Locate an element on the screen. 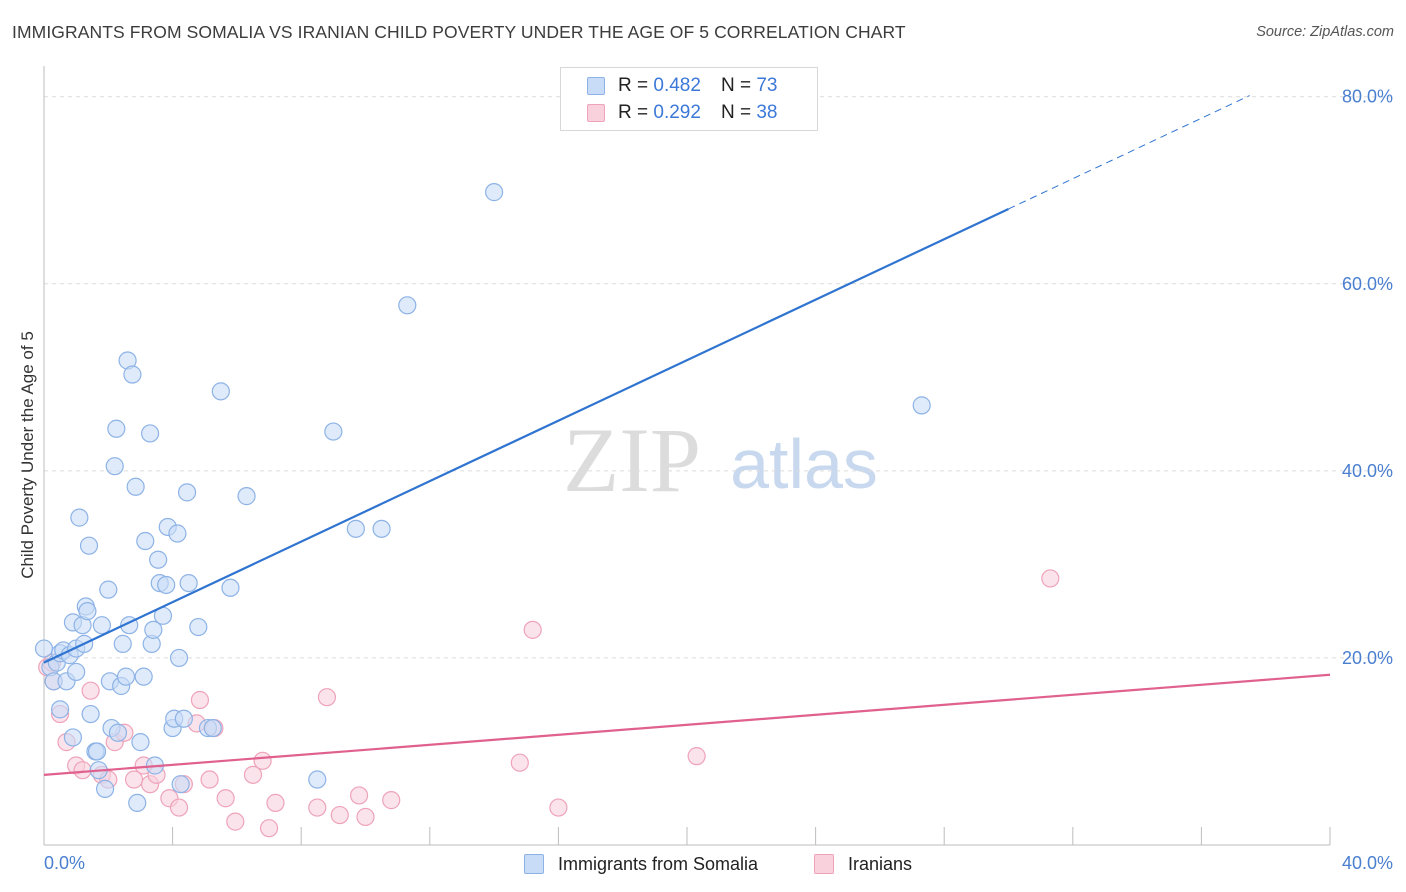  watermark: ZIP atlas is located at coordinates (720, 460).